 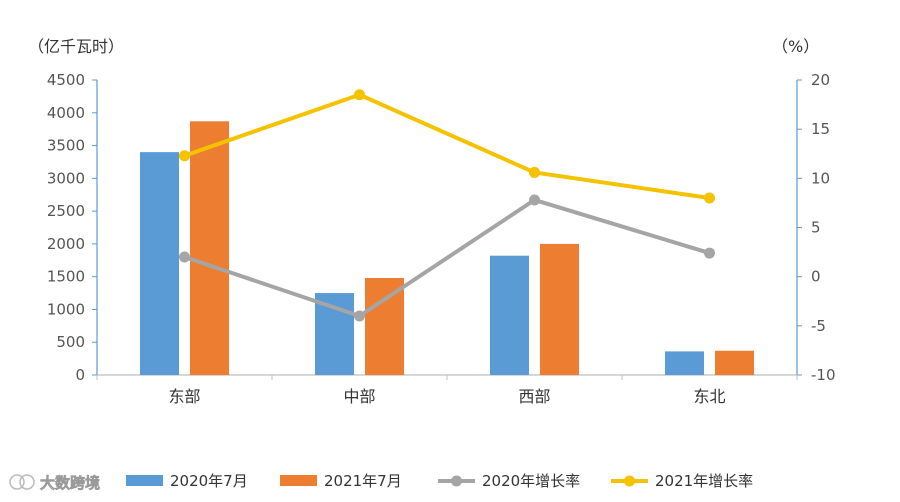 I want to click on right-tick-label: 0, so click(x=816, y=277).